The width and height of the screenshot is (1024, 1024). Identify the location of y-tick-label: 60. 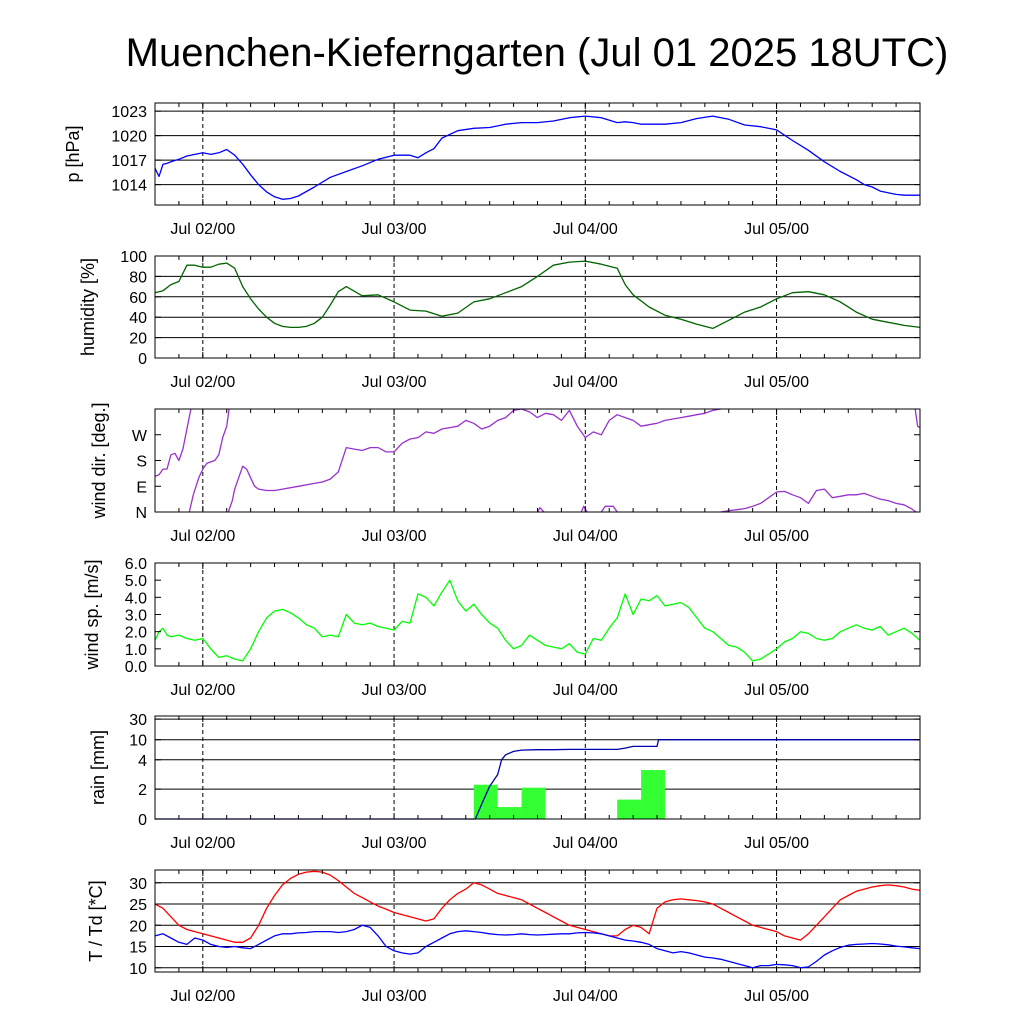
(138, 298).